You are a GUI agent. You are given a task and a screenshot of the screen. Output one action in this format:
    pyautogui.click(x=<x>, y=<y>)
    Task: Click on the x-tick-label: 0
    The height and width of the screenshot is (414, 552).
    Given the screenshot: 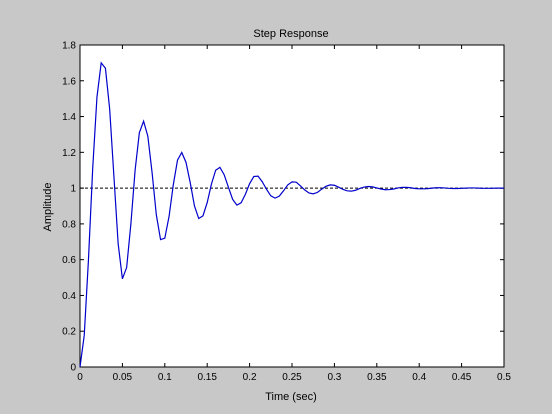 What is the action you would take?
    pyautogui.click(x=80, y=377)
    